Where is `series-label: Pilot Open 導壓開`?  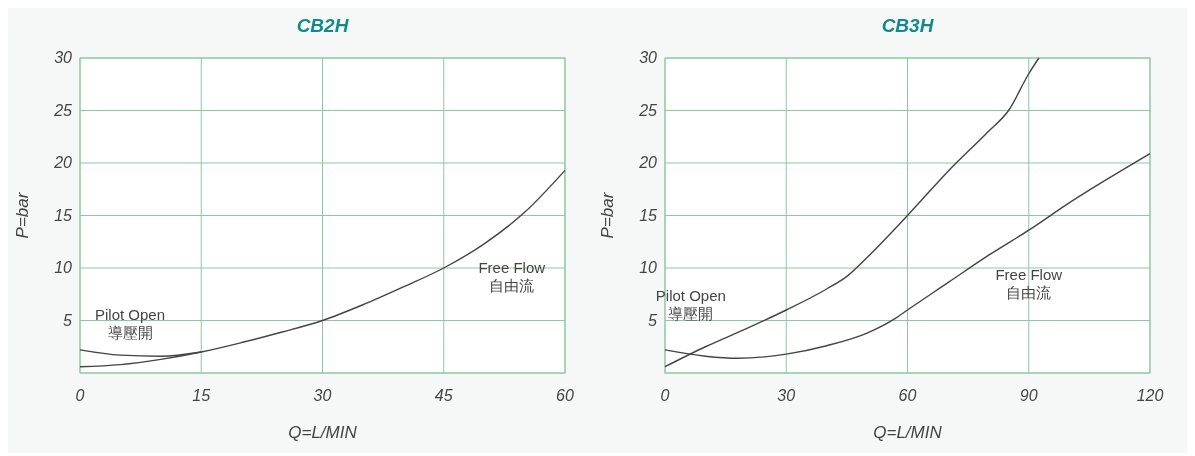 series-label: Pilot Open 導壓開 is located at coordinates (130, 323).